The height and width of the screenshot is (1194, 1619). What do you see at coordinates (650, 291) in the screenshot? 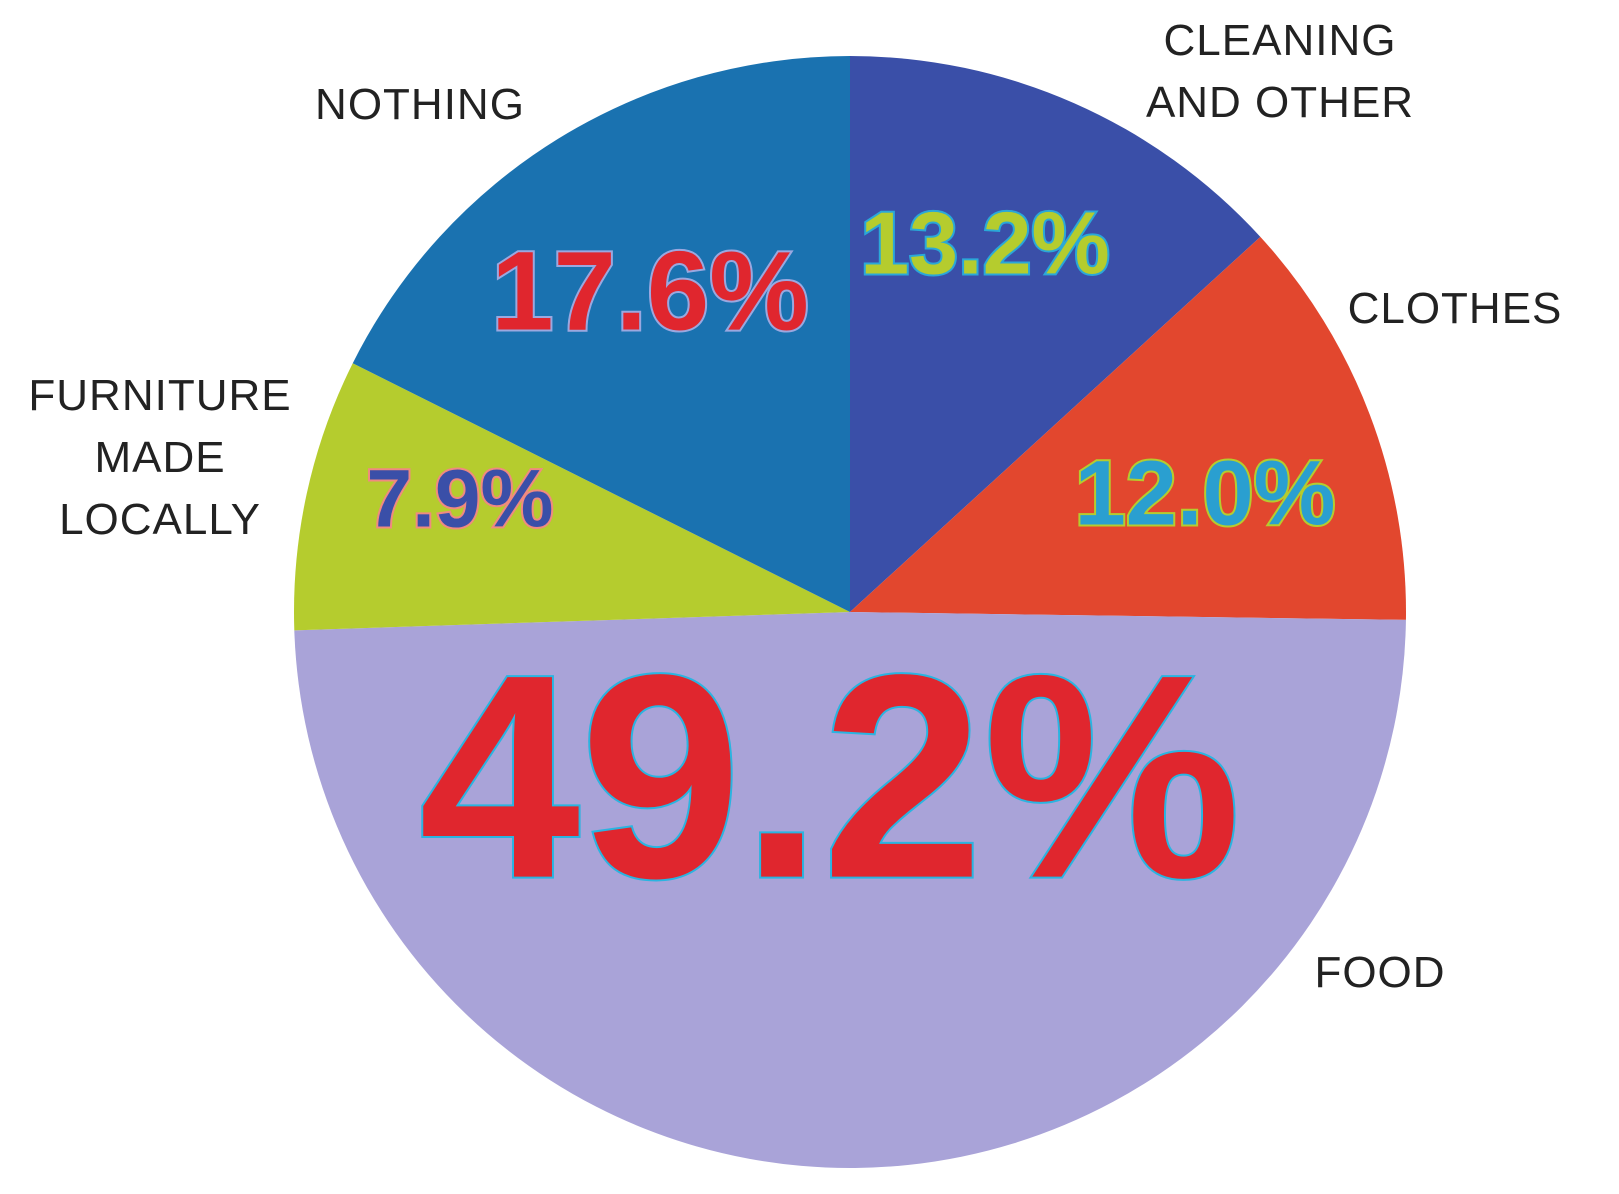
I see `value-label: 17.6%` at bounding box center [650, 291].